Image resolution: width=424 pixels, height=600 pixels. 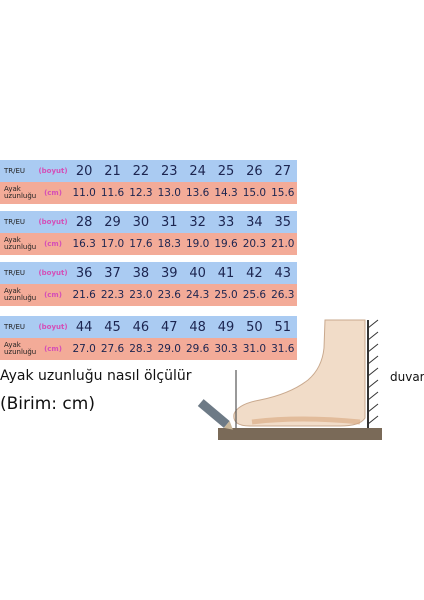 I want to click on pencil-icon, so click(x=215, y=414).